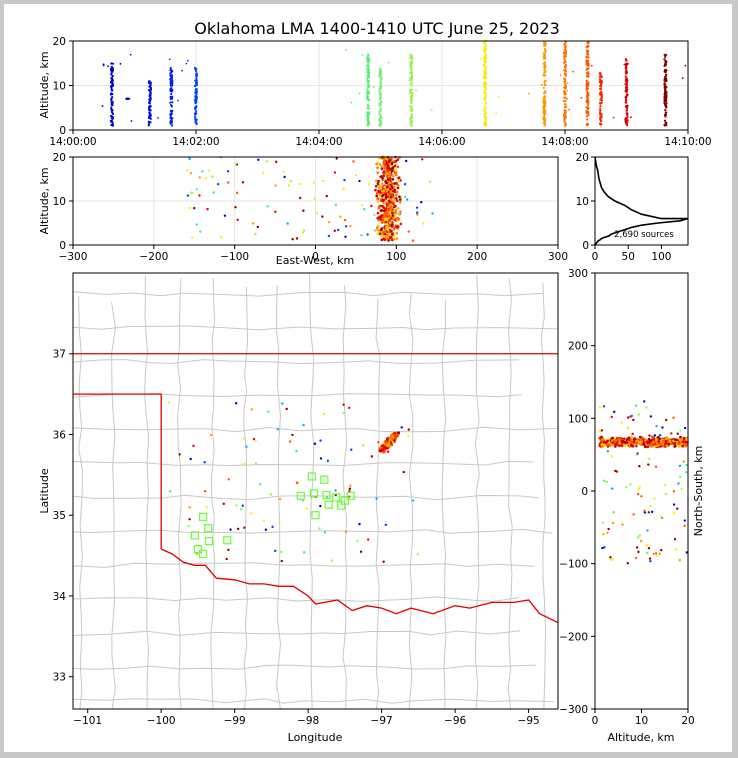 Image resolution: width=738 pixels, height=758 pixels. Describe the element at coordinates (315, 257) in the screenshot. I see `x-tick-label: 0` at that location.